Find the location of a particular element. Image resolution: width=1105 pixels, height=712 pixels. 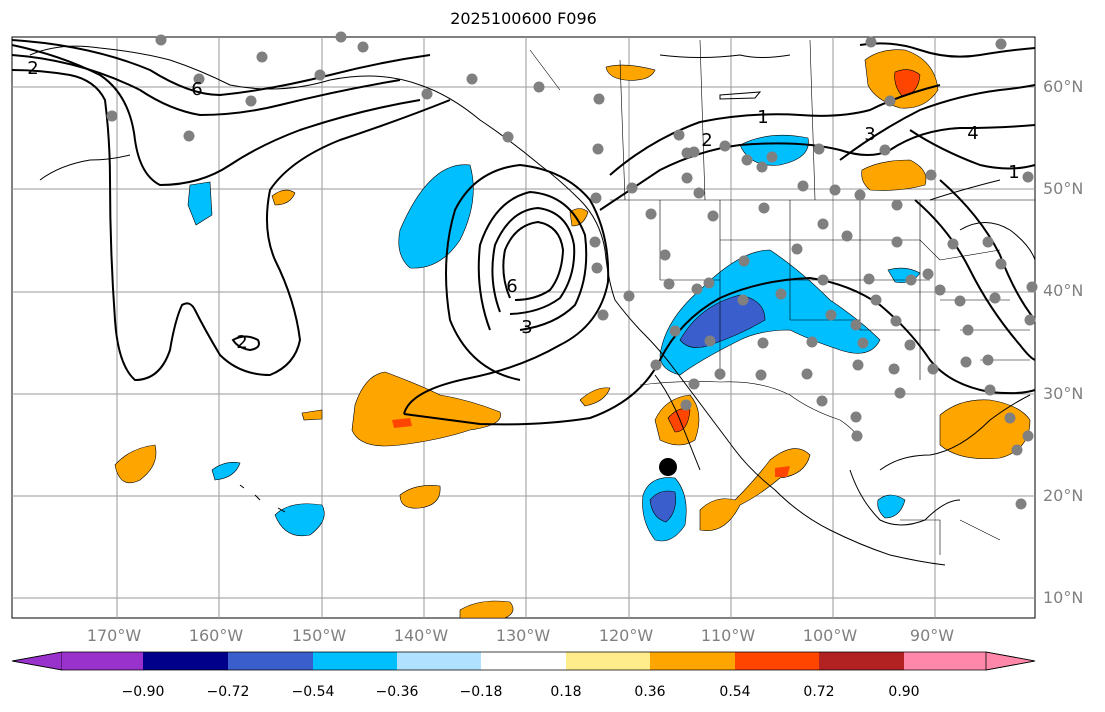

lat-label: 20°N is located at coordinates (1063, 495).